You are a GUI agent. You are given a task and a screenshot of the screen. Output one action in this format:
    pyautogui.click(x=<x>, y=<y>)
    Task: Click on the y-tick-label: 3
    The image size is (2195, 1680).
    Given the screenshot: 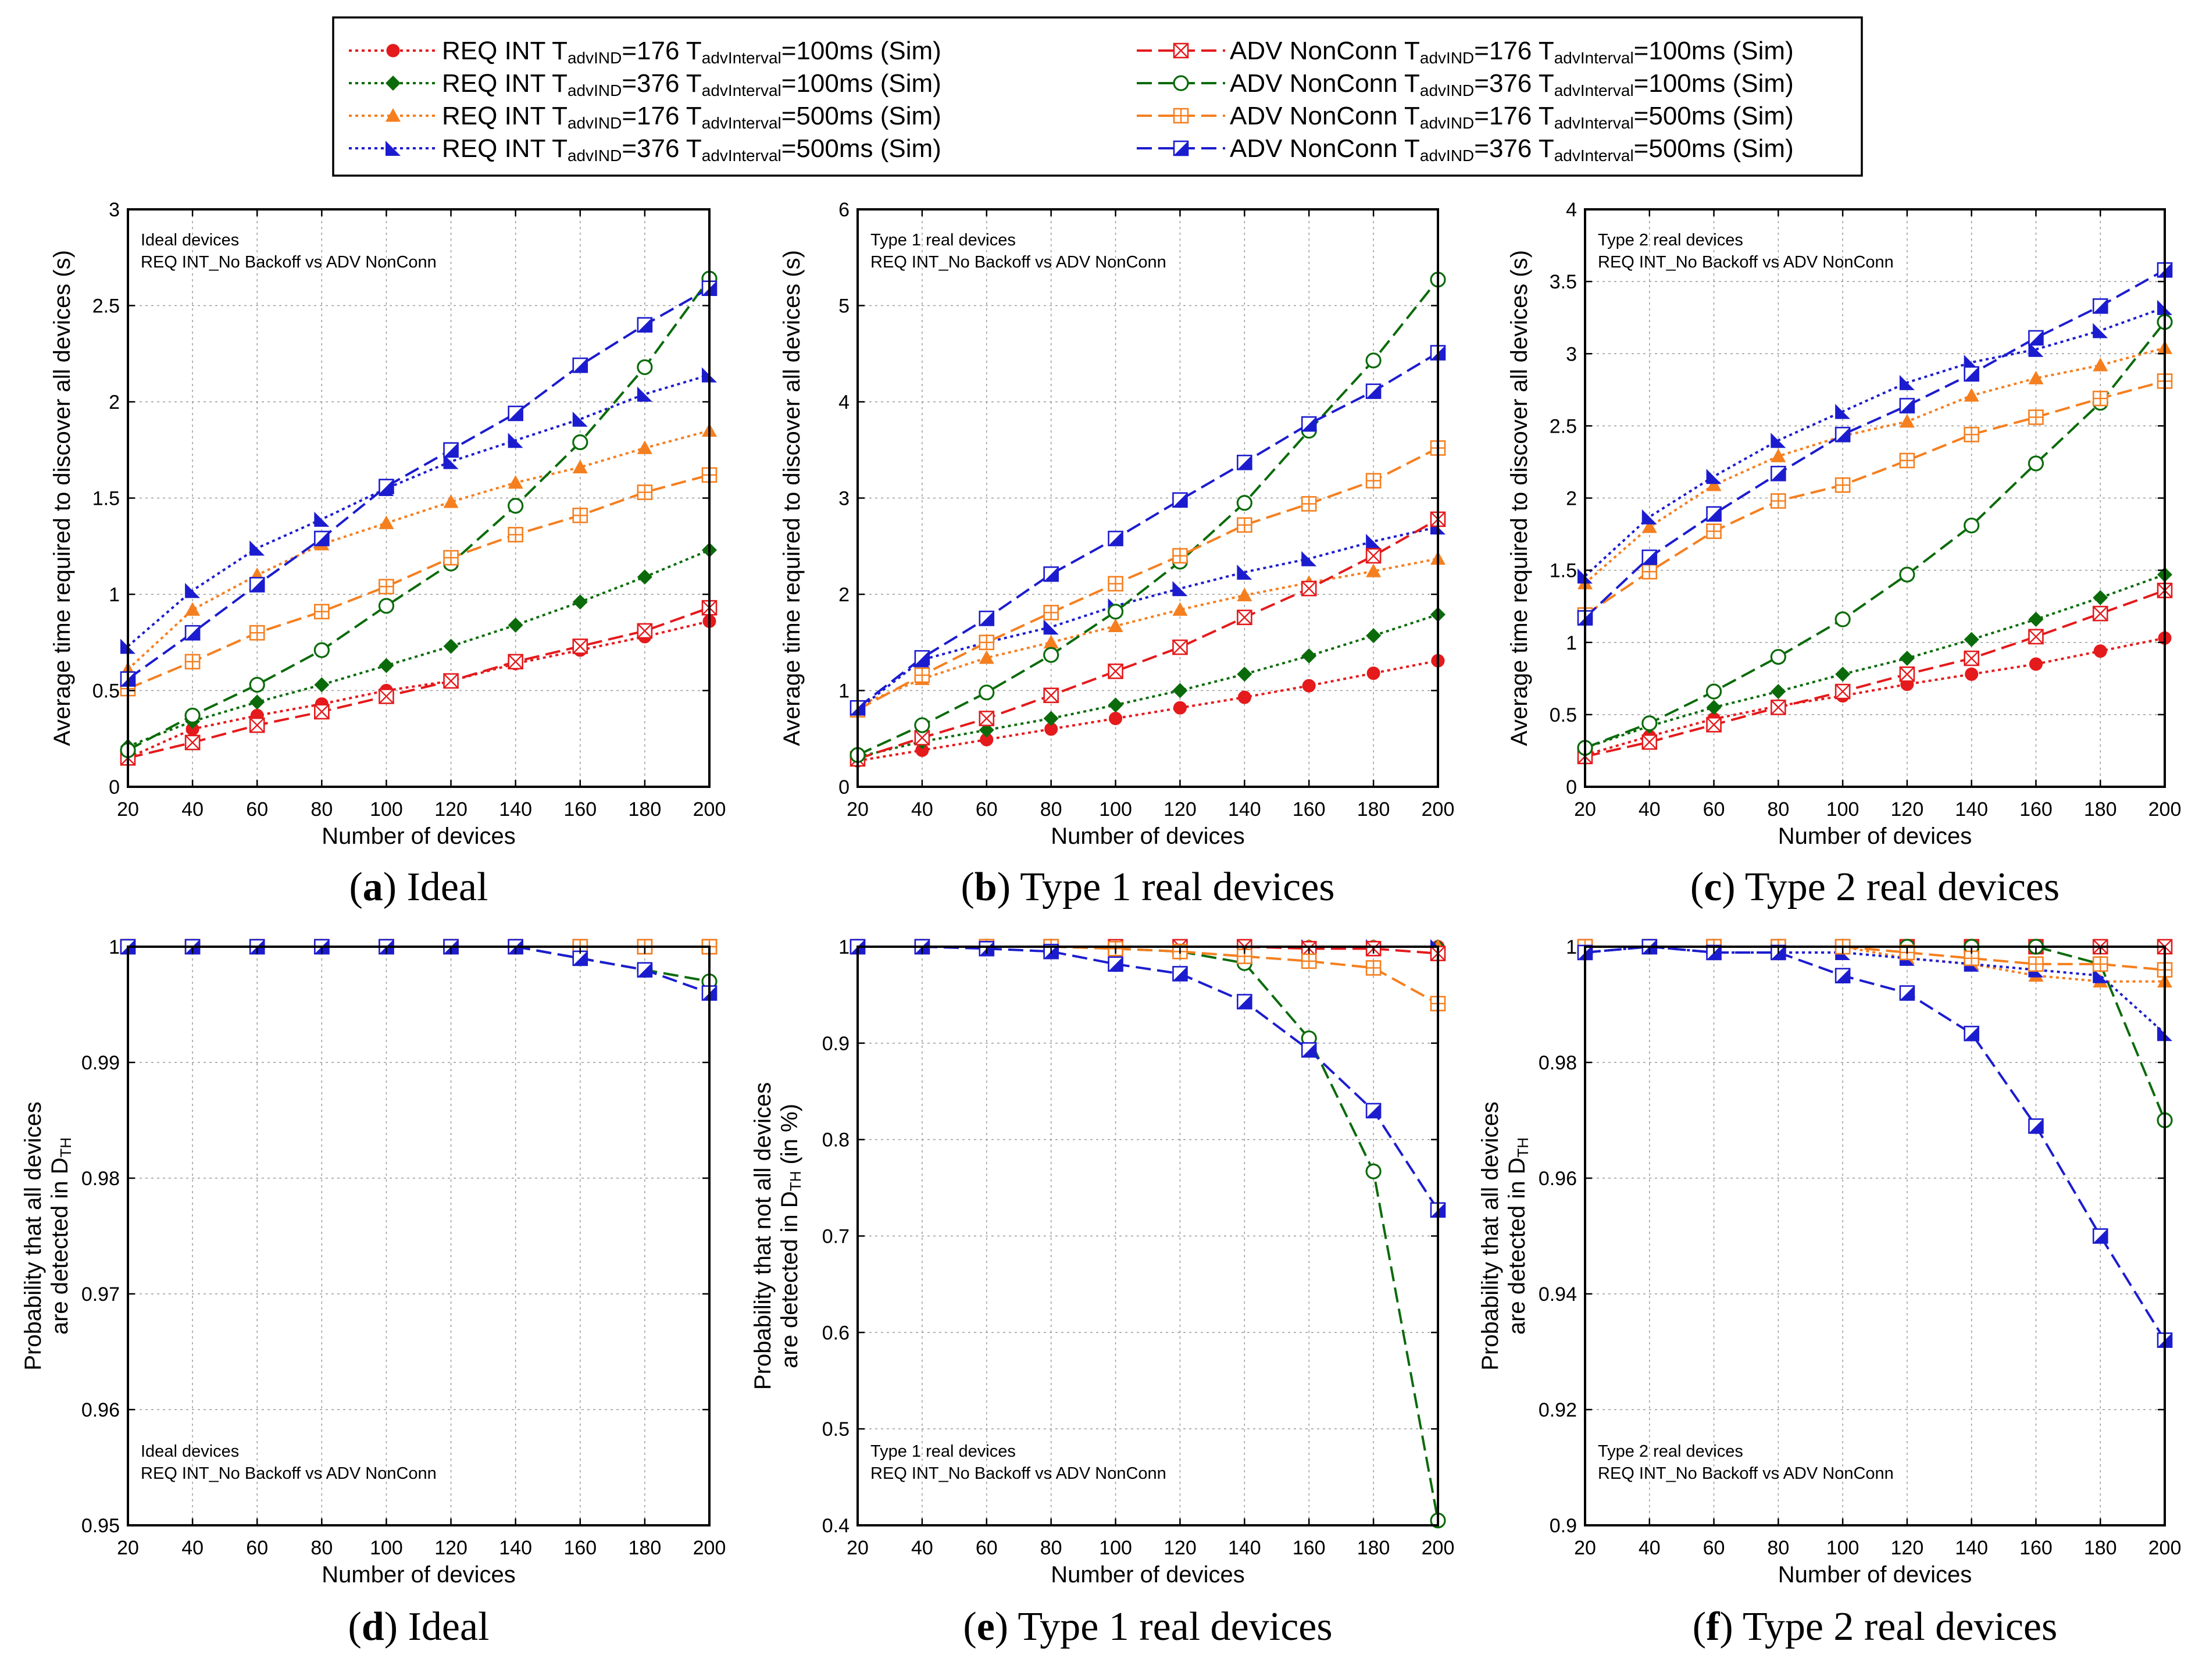 What is the action you would take?
    pyautogui.click(x=1572, y=354)
    